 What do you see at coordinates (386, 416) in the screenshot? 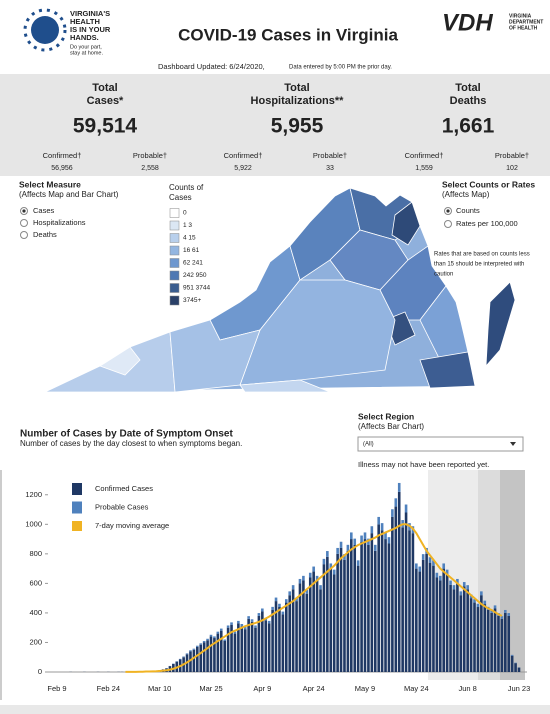
I see `region-title: Select Region` at bounding box center [386, 416].